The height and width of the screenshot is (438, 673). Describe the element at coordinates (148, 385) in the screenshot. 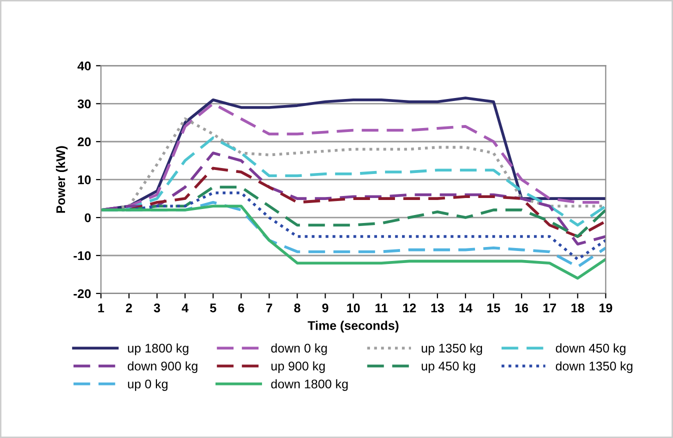

I see `legend-label: up 0 kg` at that location.